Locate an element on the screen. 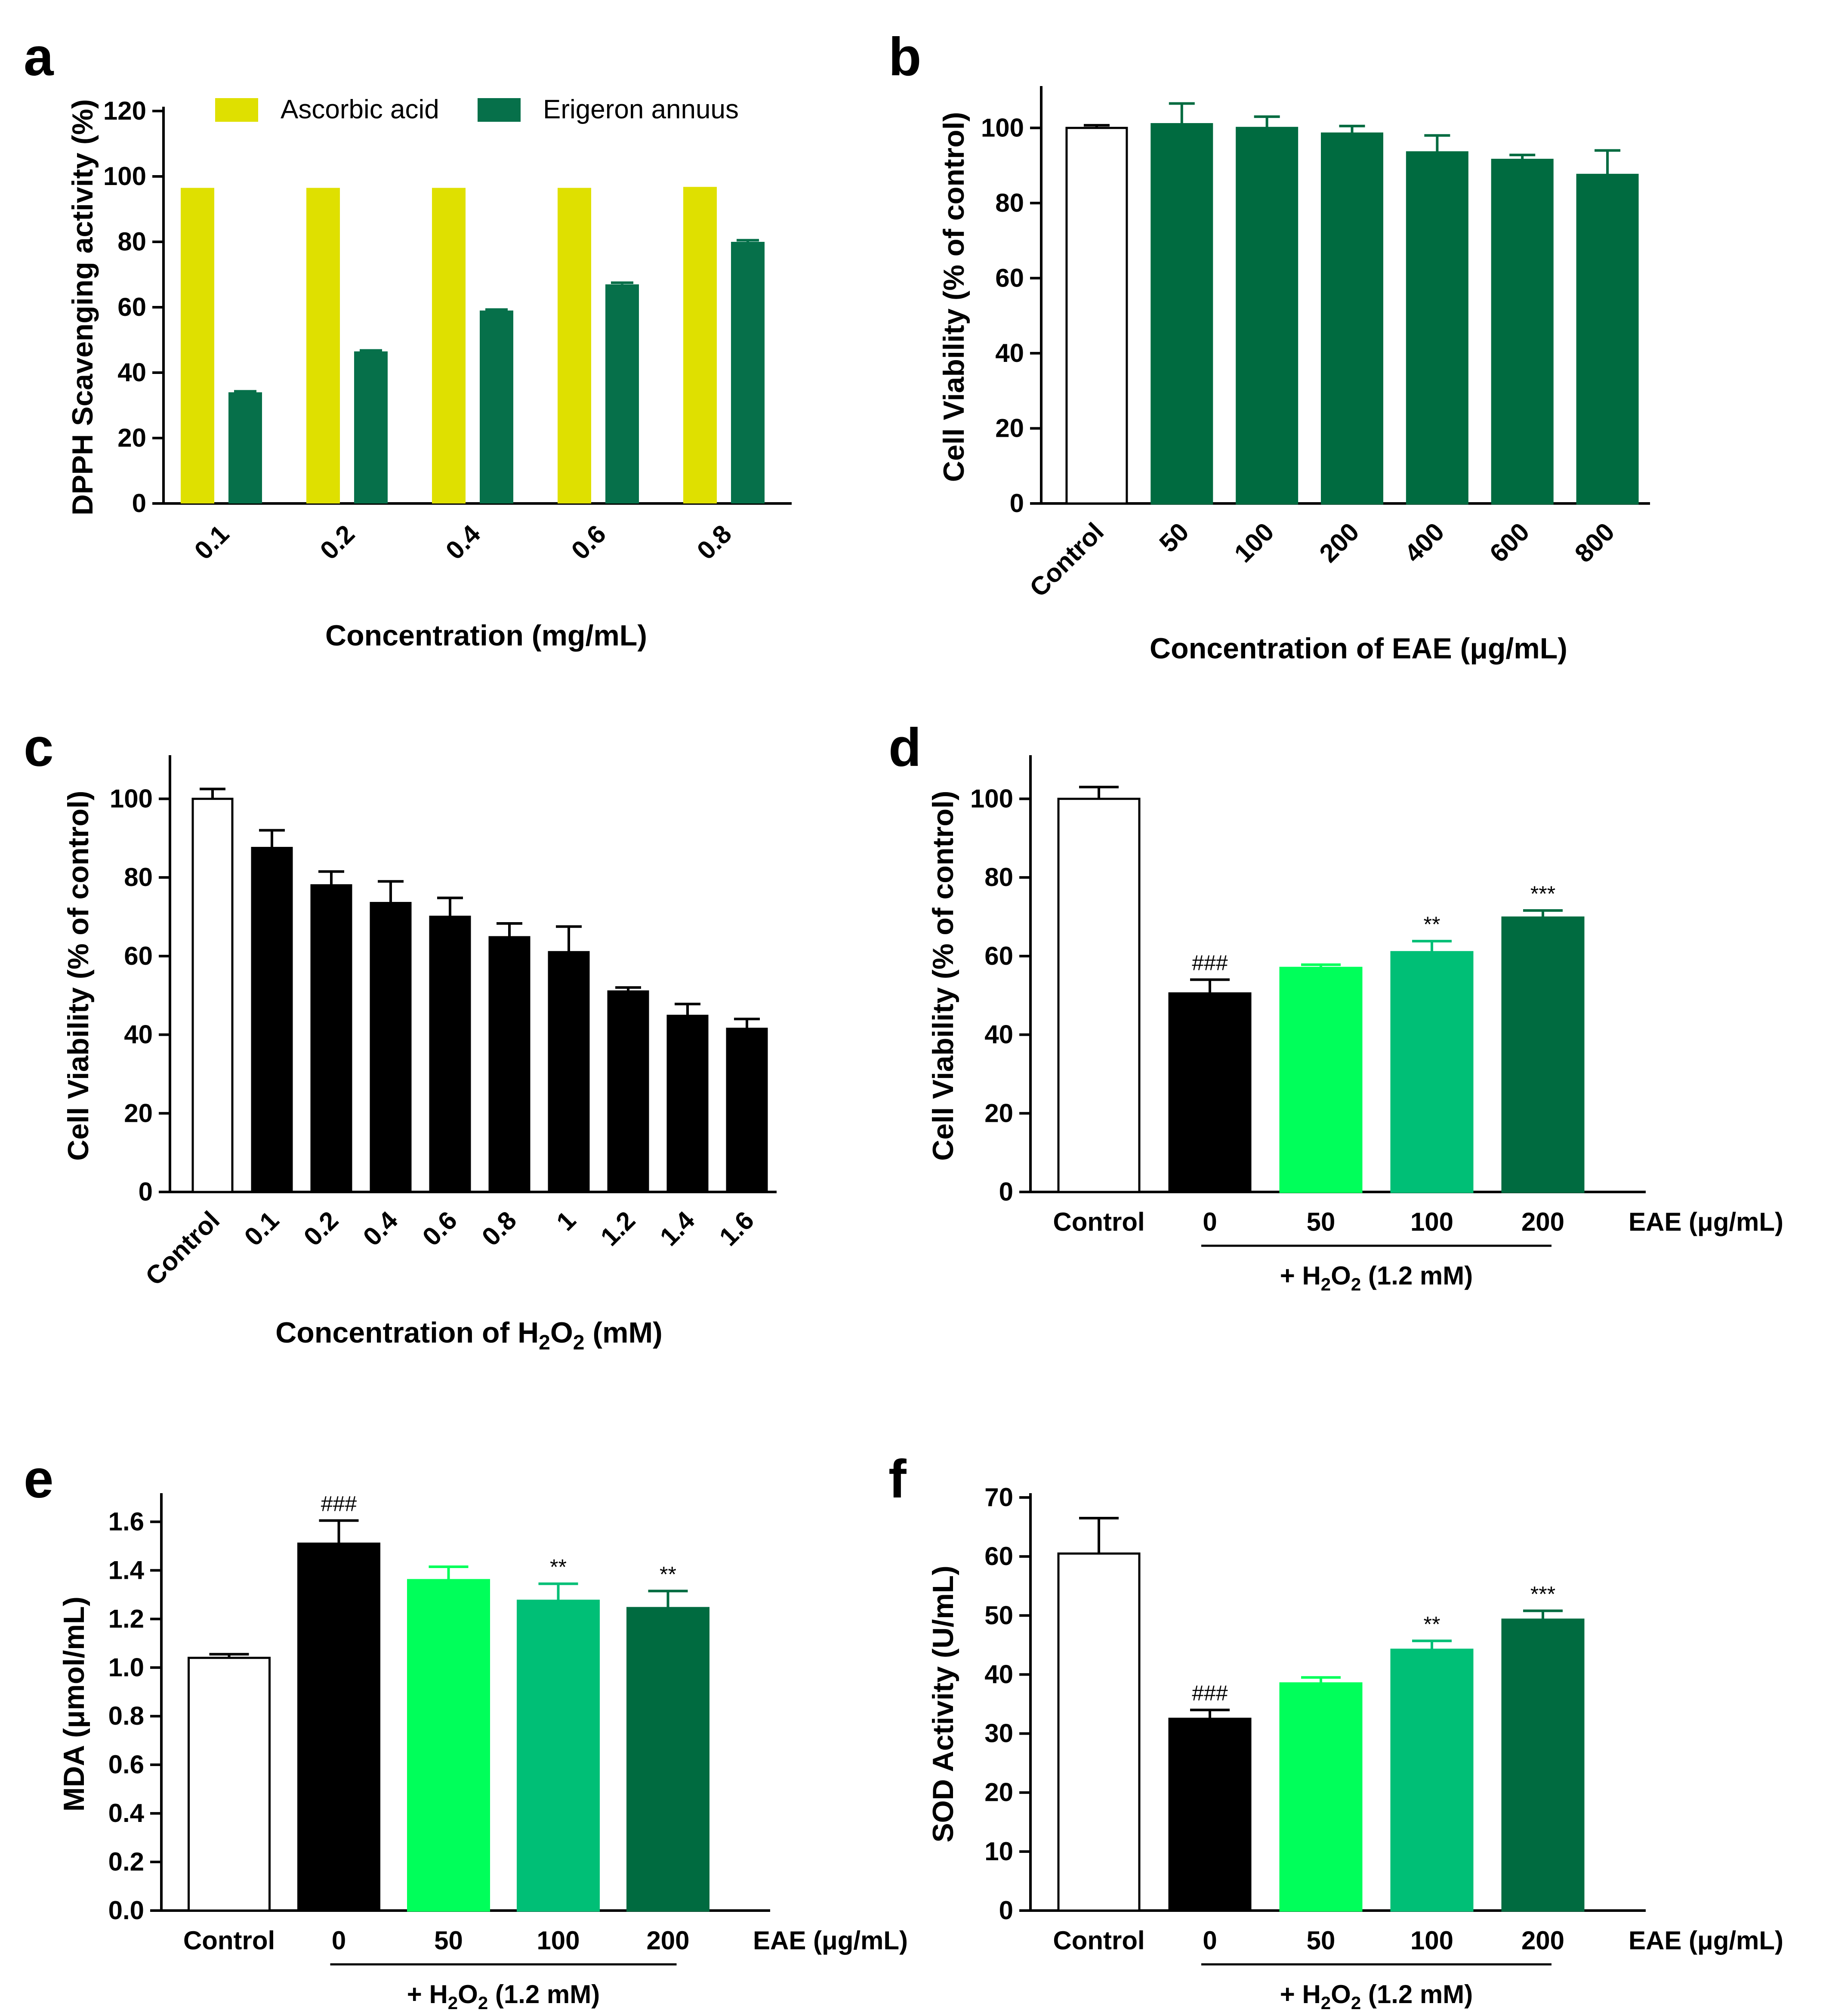 This screenshot has width=1826, height=2016. y-tick-label: 120 is located at coordinates (124, 111).